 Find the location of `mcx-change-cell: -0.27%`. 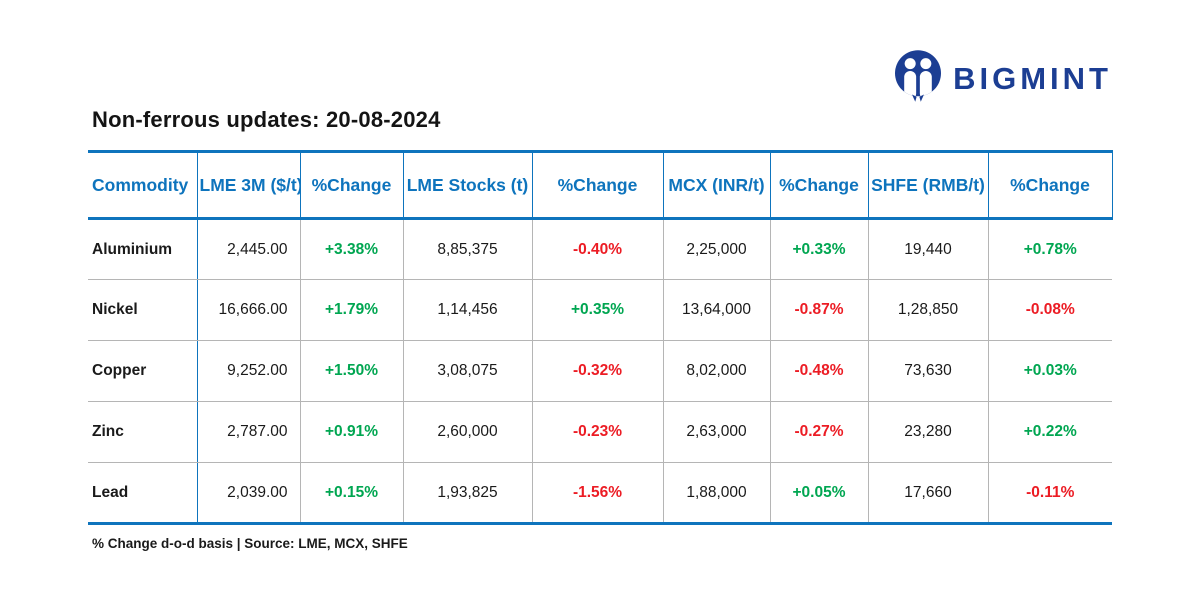

mcx-change-cell: -0.27% is located at coordinates (819, 432).